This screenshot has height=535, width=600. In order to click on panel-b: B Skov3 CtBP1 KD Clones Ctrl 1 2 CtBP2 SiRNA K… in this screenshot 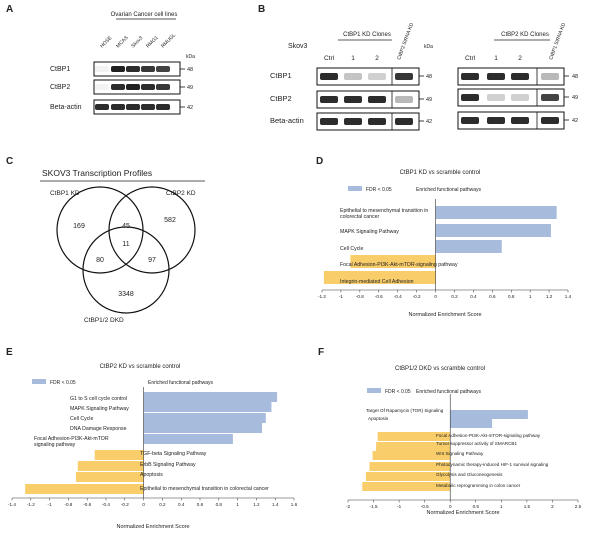, I will do `click(418, 67)`.